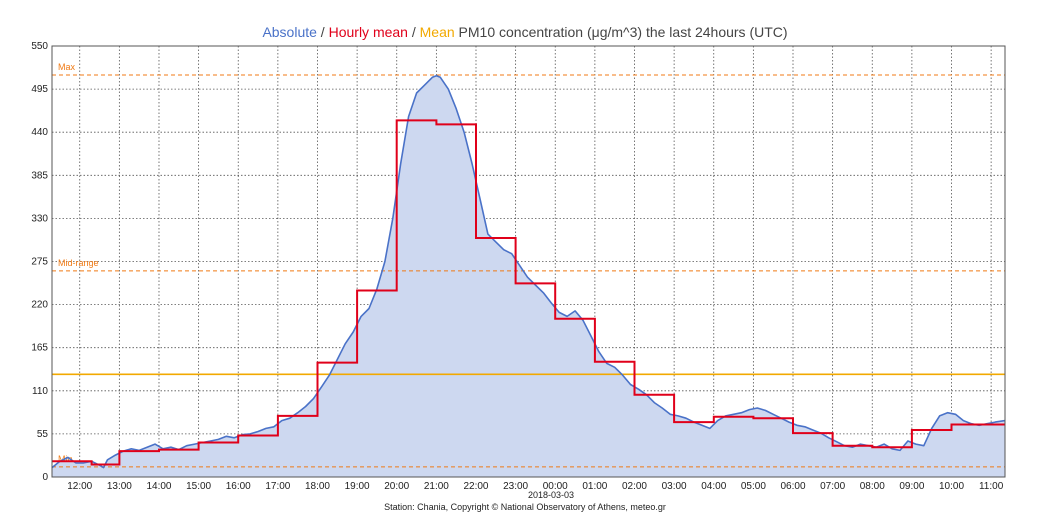 The height and width of the screenshot is (527, 1054). What do you see at coordinates (238, 486) in the screenshot?
I see `x-tick-label: 16:00` at bounding box center [238, 486].